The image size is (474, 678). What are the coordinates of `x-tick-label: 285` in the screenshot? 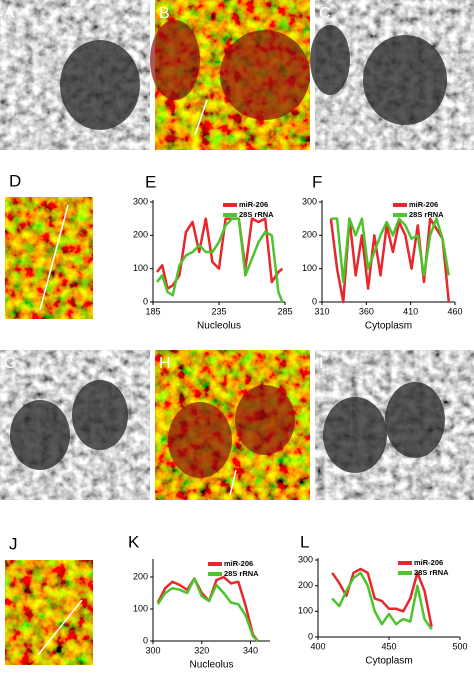 It's located at (284, 311).